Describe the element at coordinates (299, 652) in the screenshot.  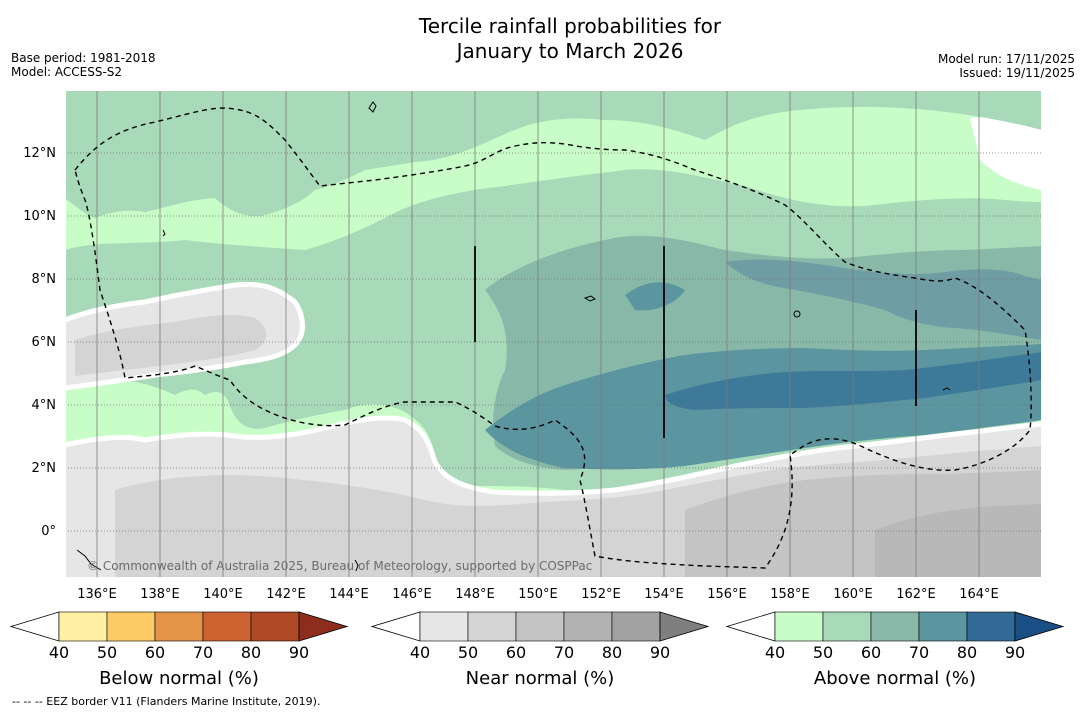
I see `colorbar-below-tick: 90` at that location.